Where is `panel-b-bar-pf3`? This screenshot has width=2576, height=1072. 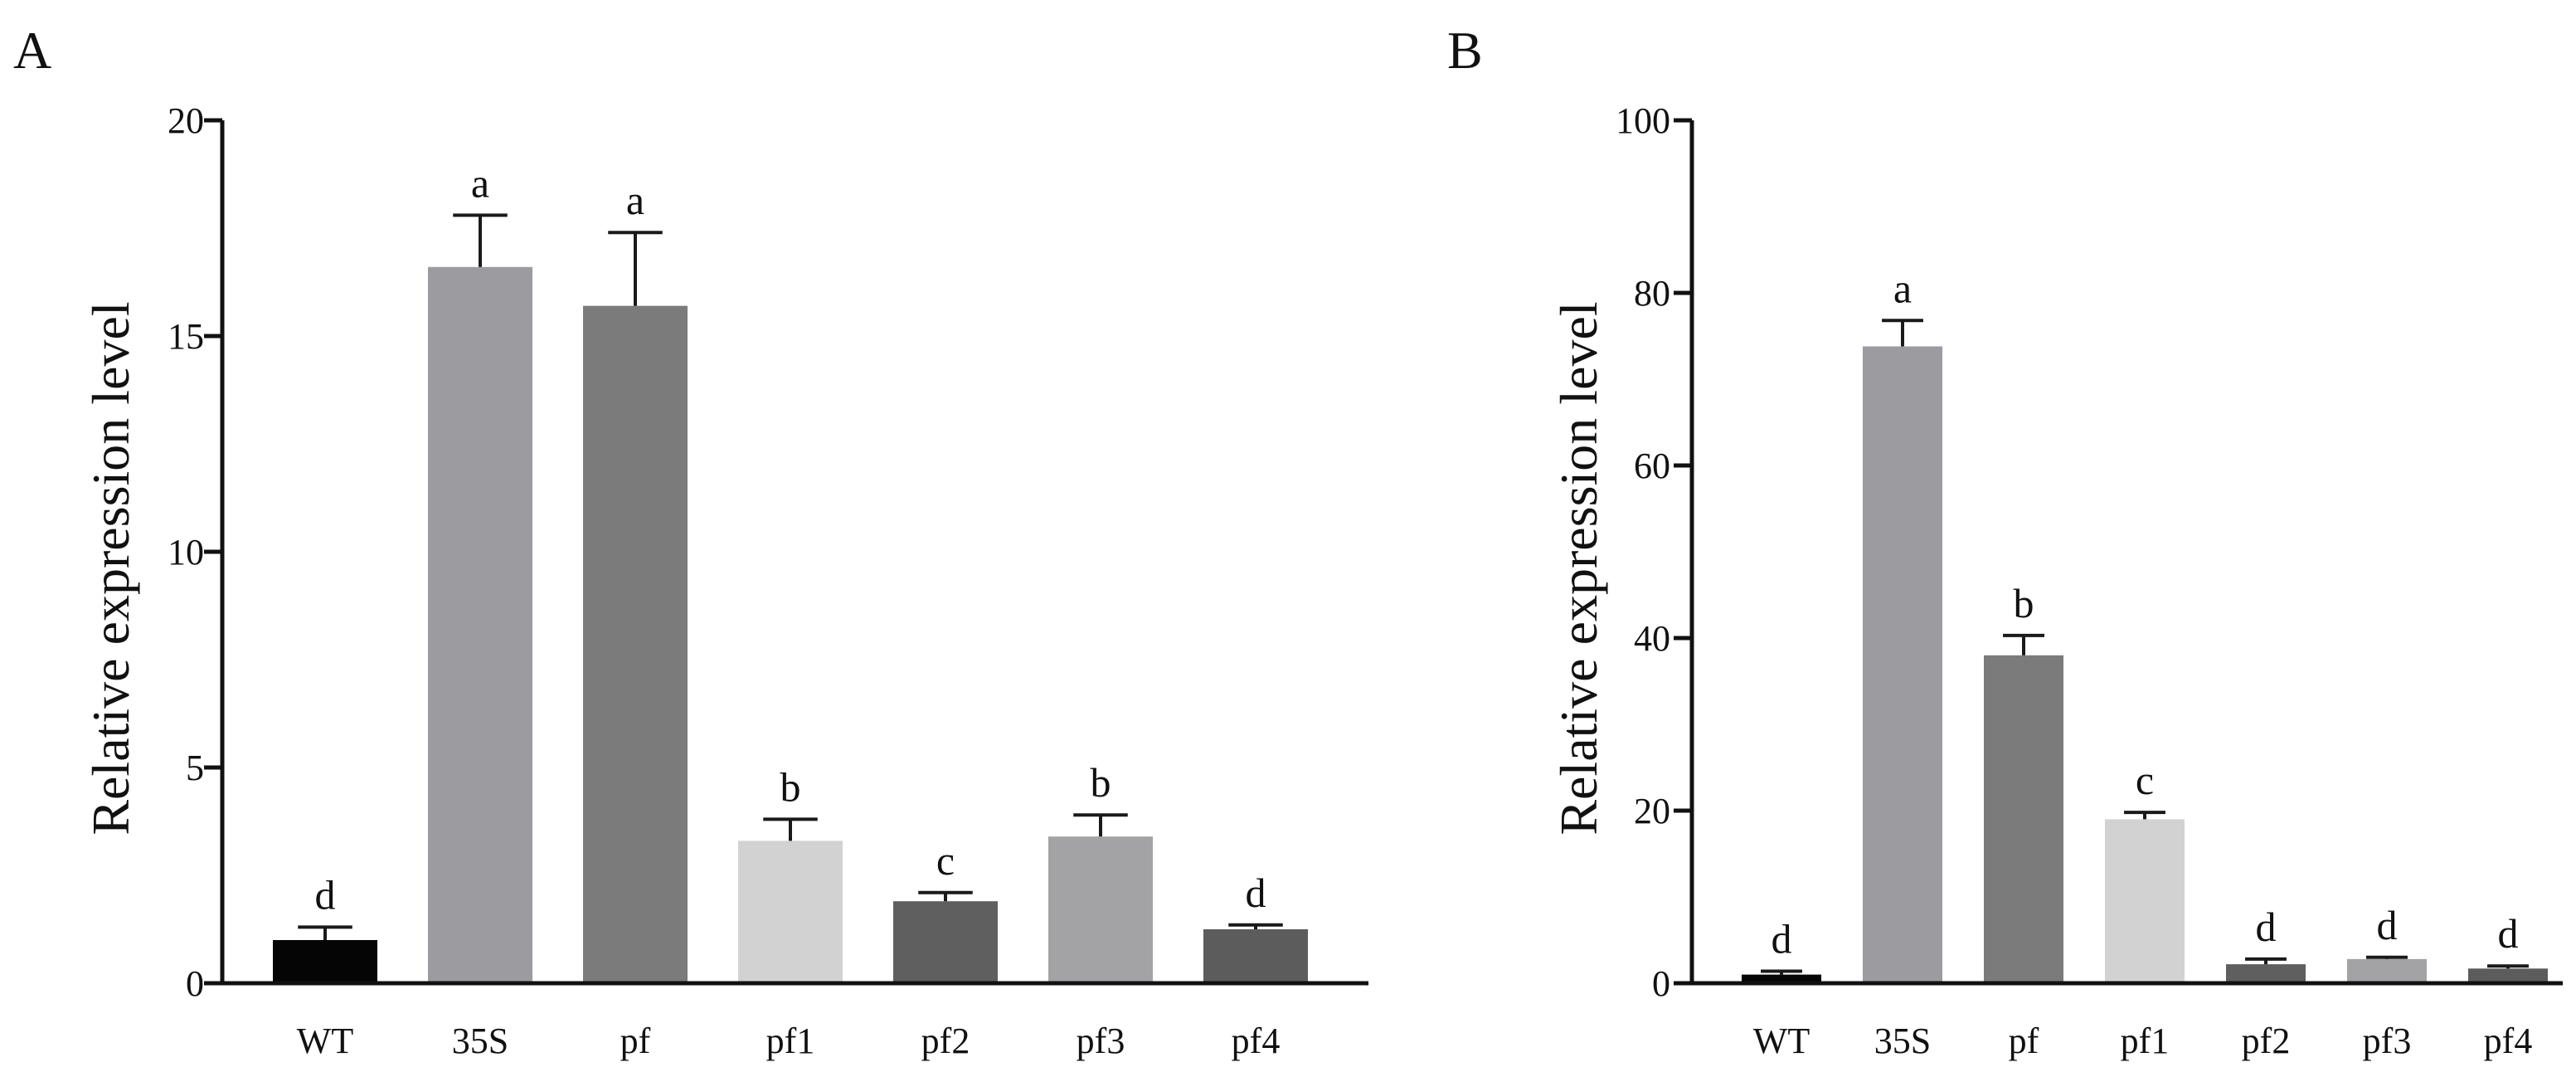 panel-b-bar-pf3 is located at coordinates (2387, 970).